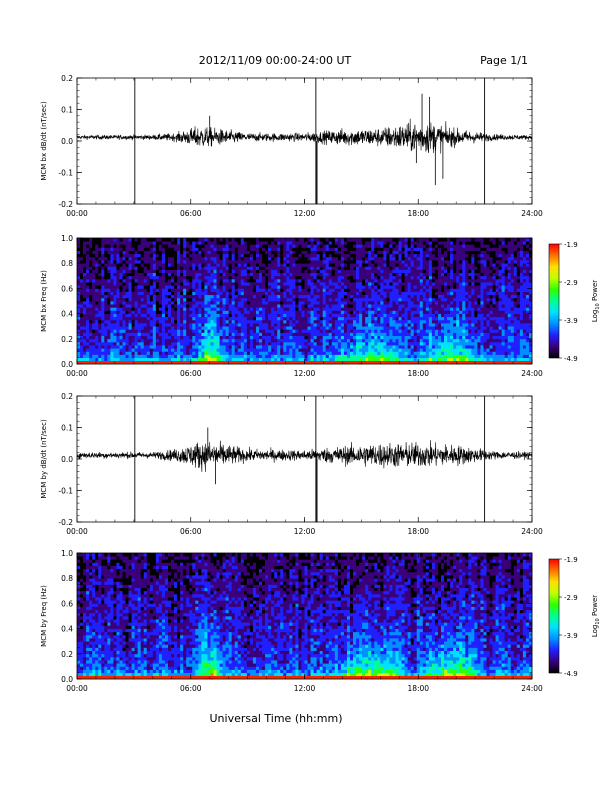  Describe the element at coordinates (44, 301) in the screenshot. I see `y-axis-label: MCM bx Freq (Hz)` at that location.